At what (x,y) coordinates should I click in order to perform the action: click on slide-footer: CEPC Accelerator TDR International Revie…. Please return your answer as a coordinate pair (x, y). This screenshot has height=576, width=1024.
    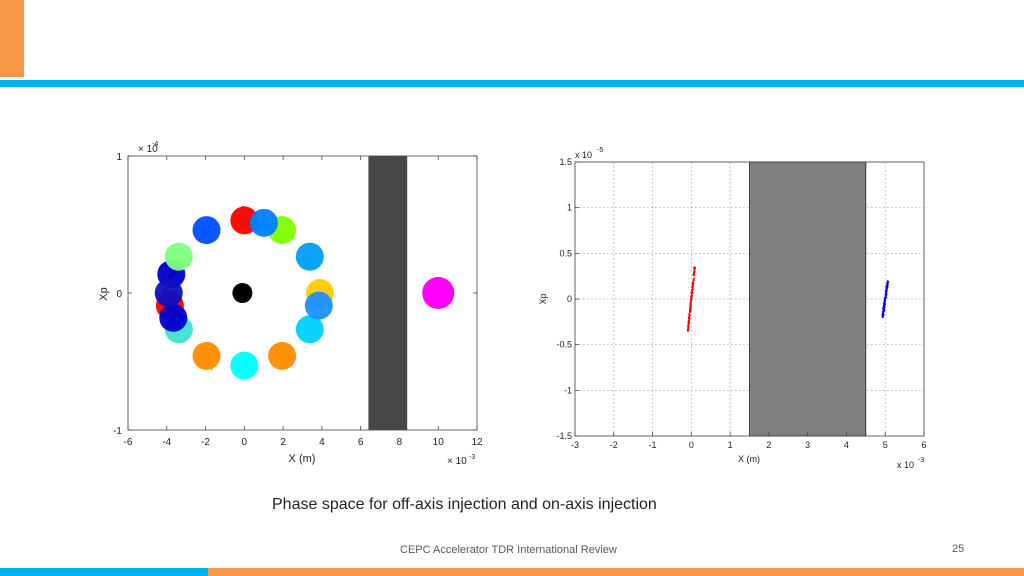
    Looking at the image, I should click on (508, 550).